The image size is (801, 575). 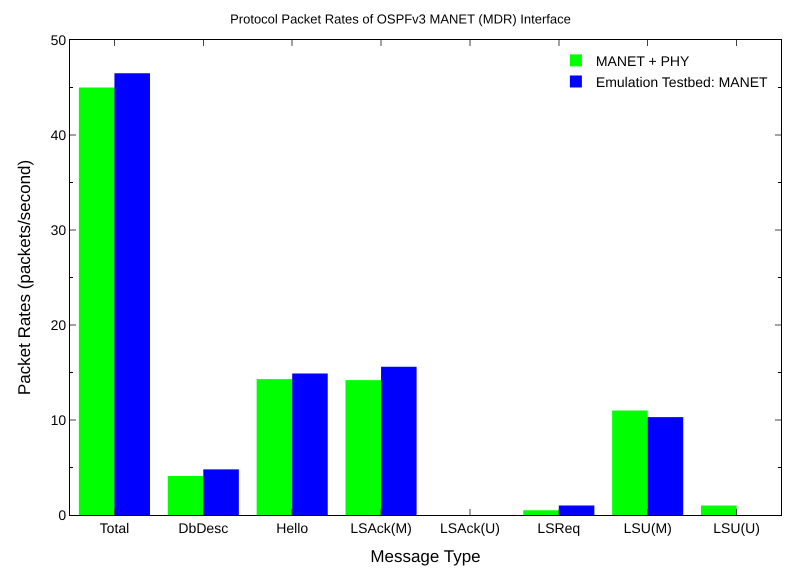 I want to click on y-tick-label: 50, so click(x=58, y=40).